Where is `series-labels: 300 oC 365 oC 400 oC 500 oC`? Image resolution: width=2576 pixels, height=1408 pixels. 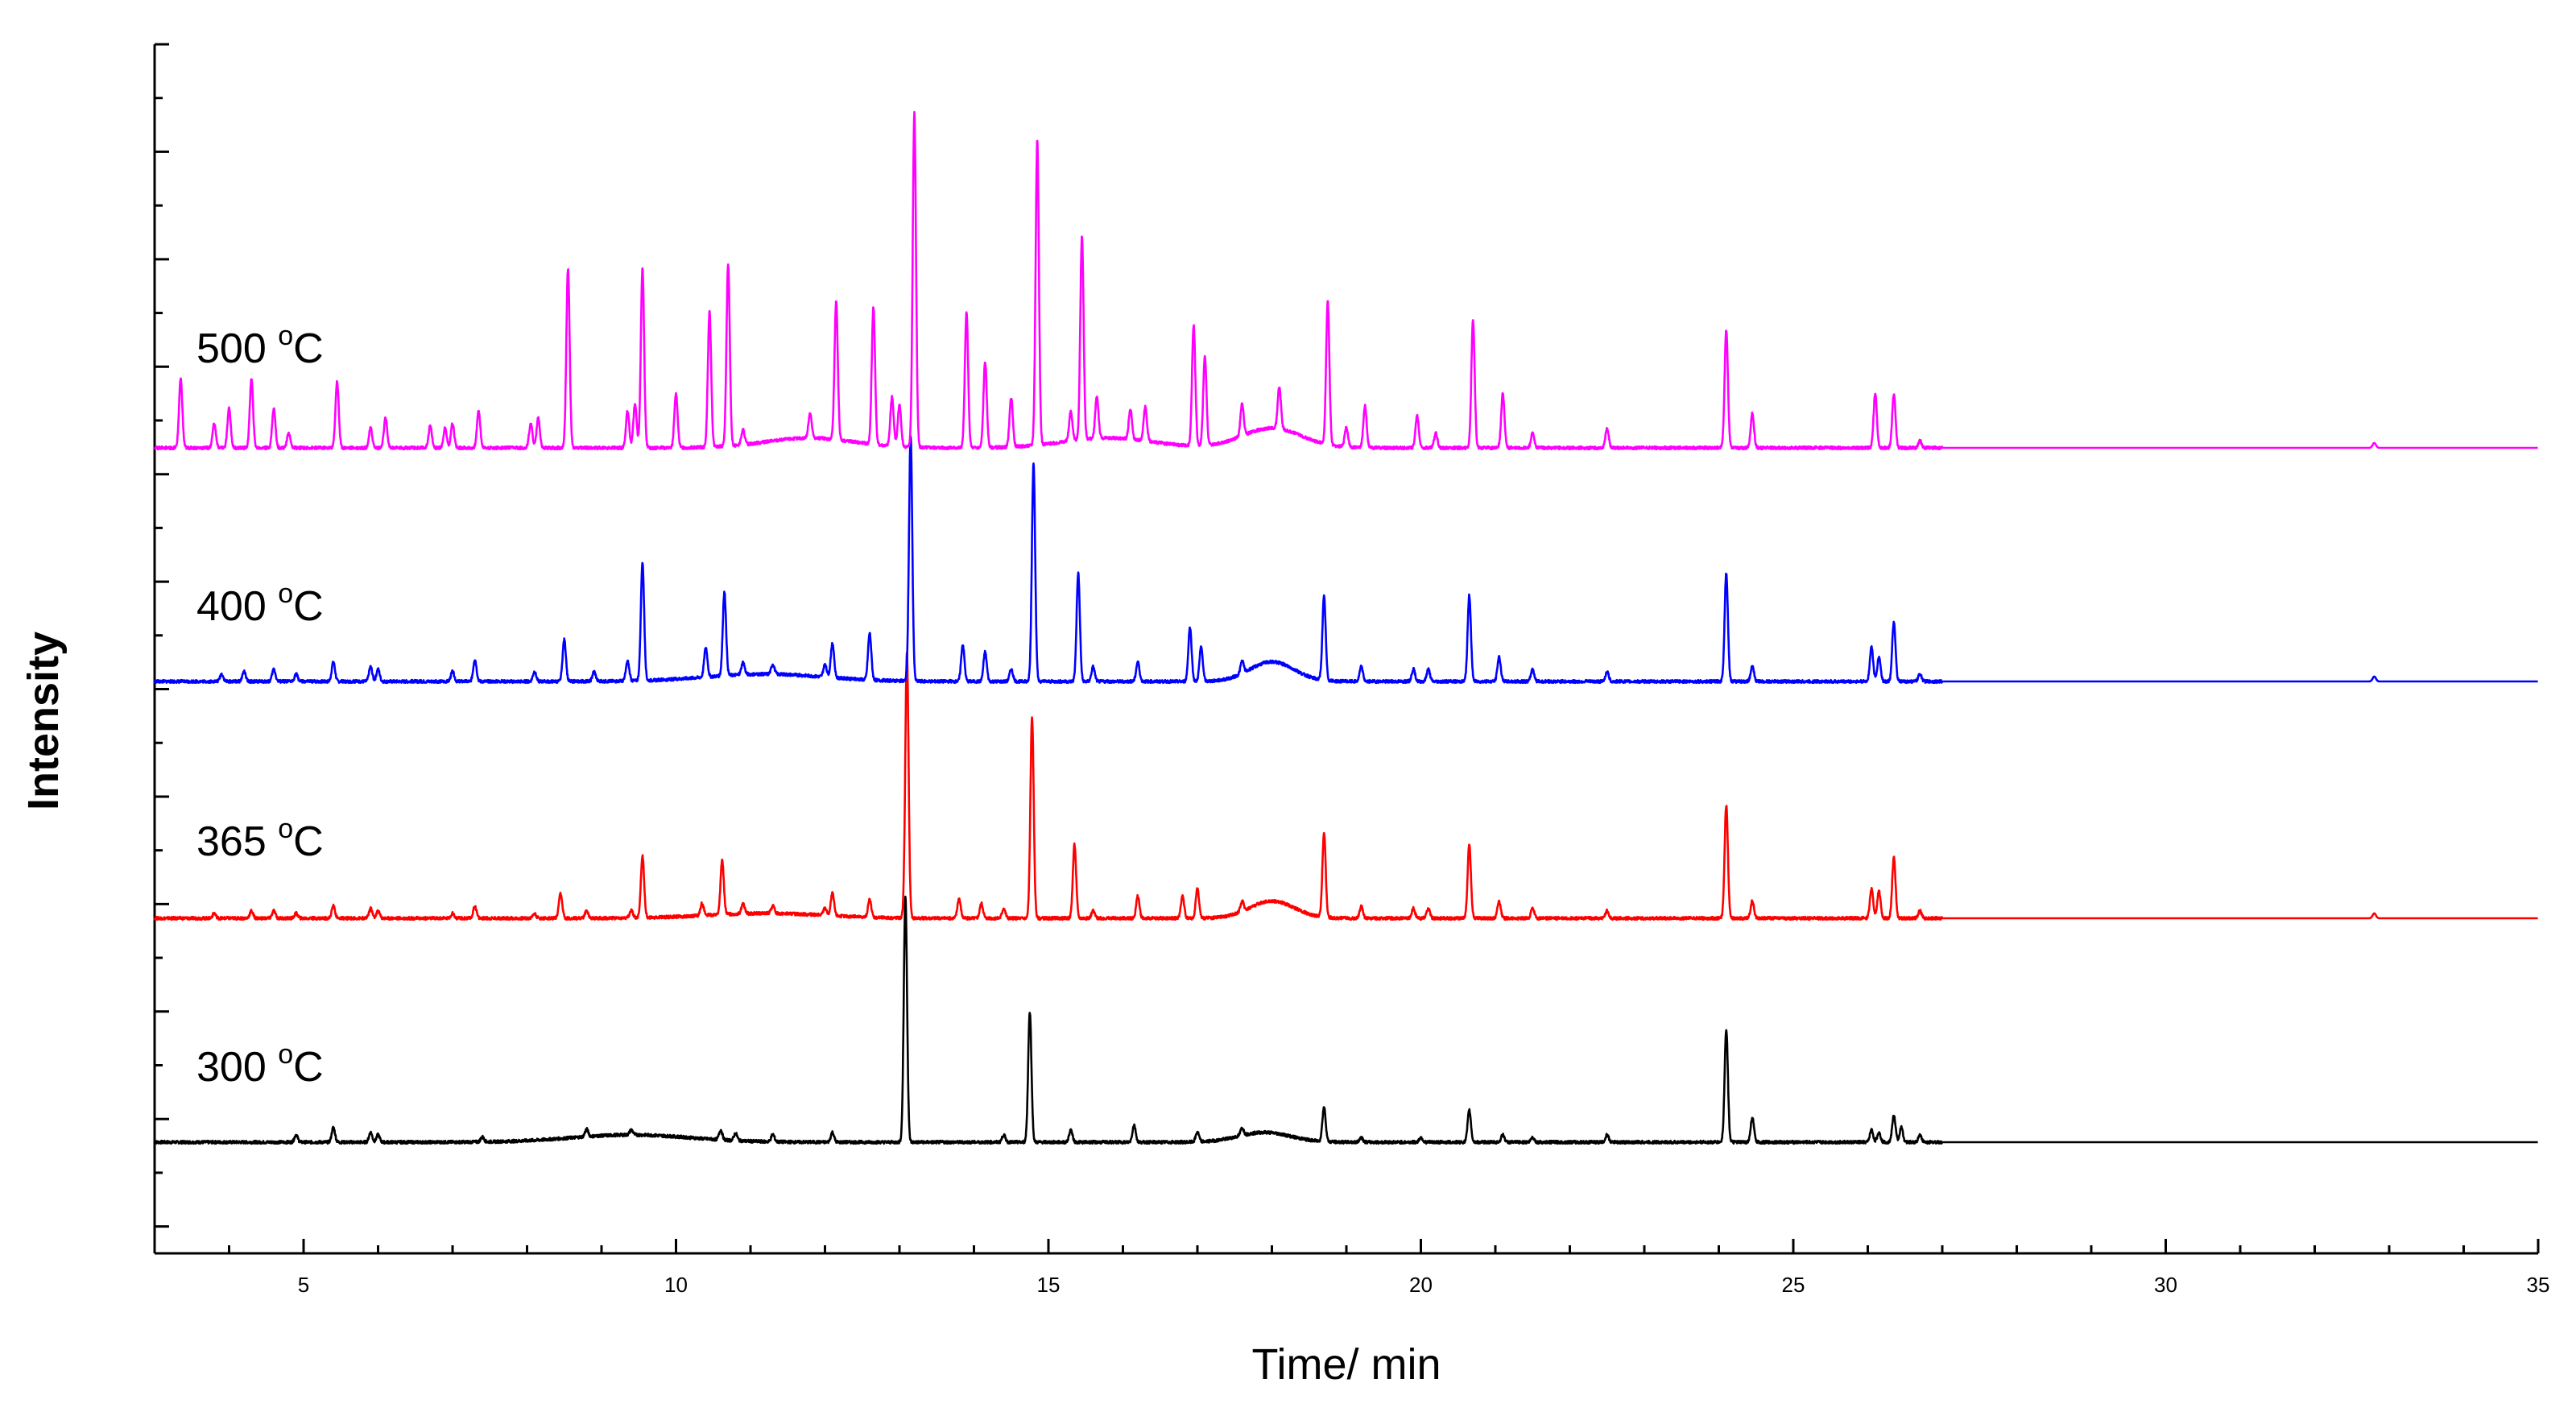 series-labels: 300 oC 365 oC 400 oC 500 oC is located at coordinates (260, 706).